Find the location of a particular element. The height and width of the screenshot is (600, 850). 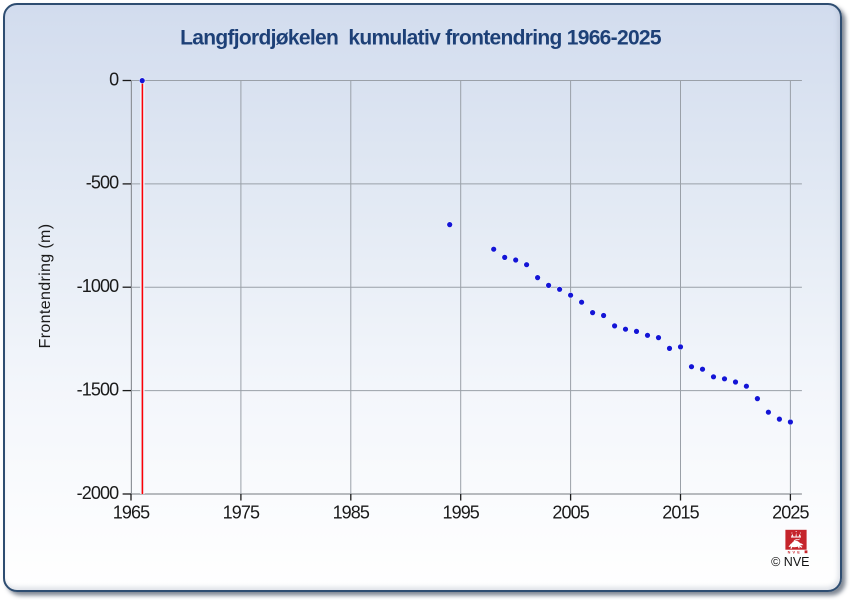

svg-text: 2025 is located at coordinates (790, 512).